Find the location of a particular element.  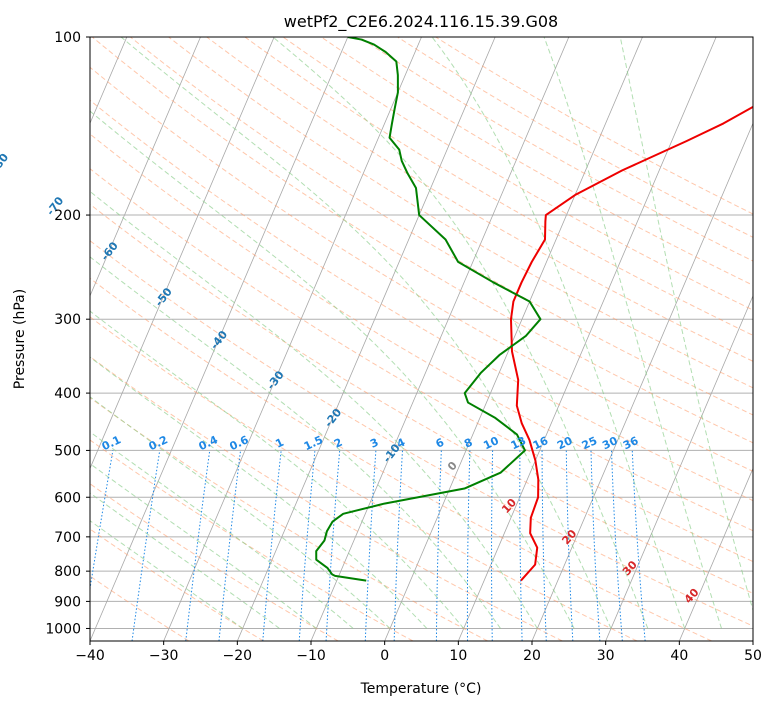

mixing-ratio-label: 20 is located at coordinates (565, 443).